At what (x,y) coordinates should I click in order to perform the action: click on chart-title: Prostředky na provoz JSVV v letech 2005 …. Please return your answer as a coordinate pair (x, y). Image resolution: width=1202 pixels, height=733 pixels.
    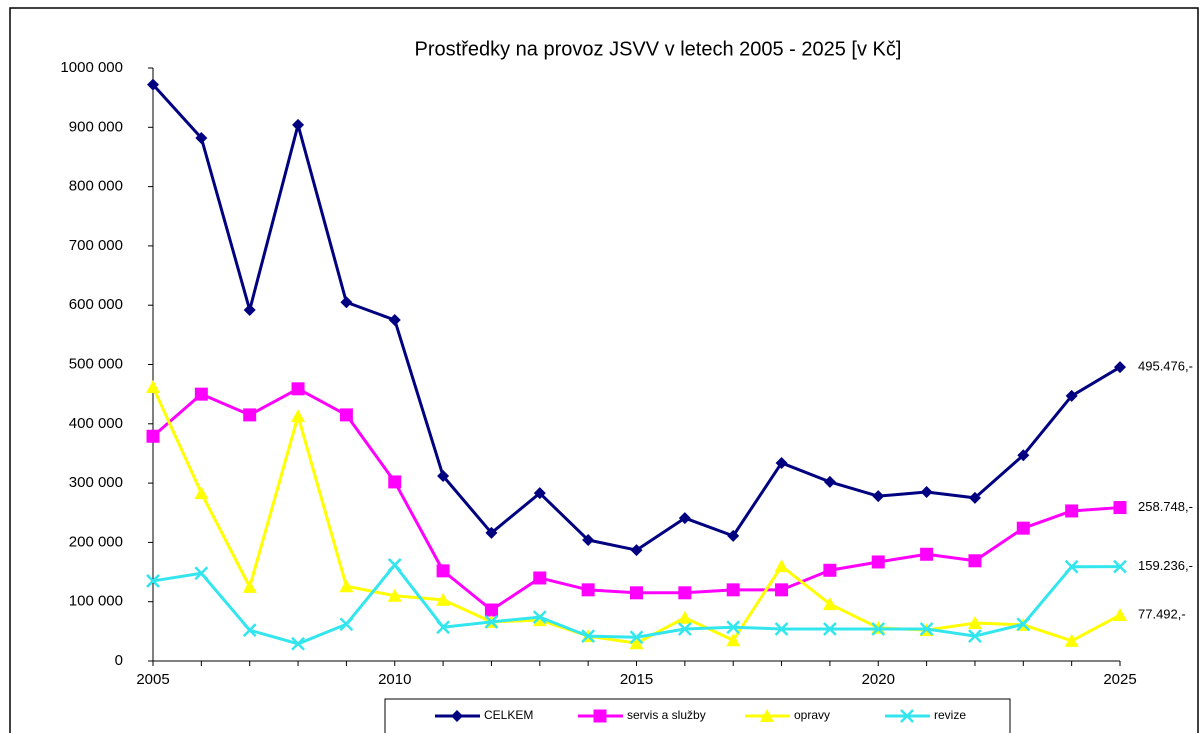
    Looking at the image, I should click on (658, 49).